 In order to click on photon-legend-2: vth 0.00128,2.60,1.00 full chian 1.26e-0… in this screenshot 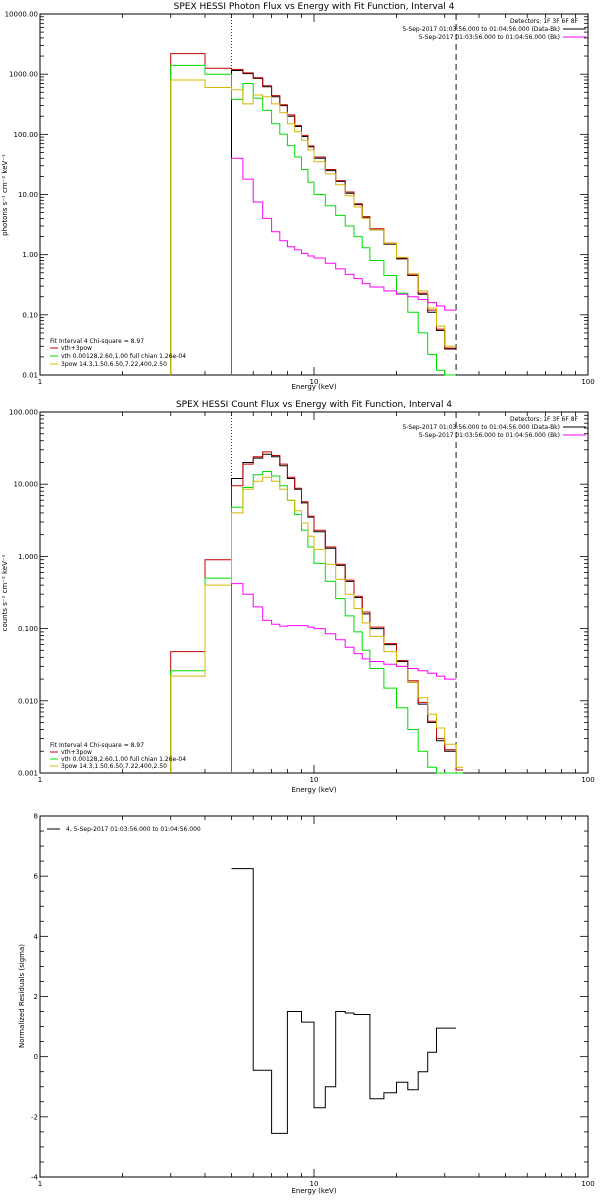, I will do `click(123, 356)`.